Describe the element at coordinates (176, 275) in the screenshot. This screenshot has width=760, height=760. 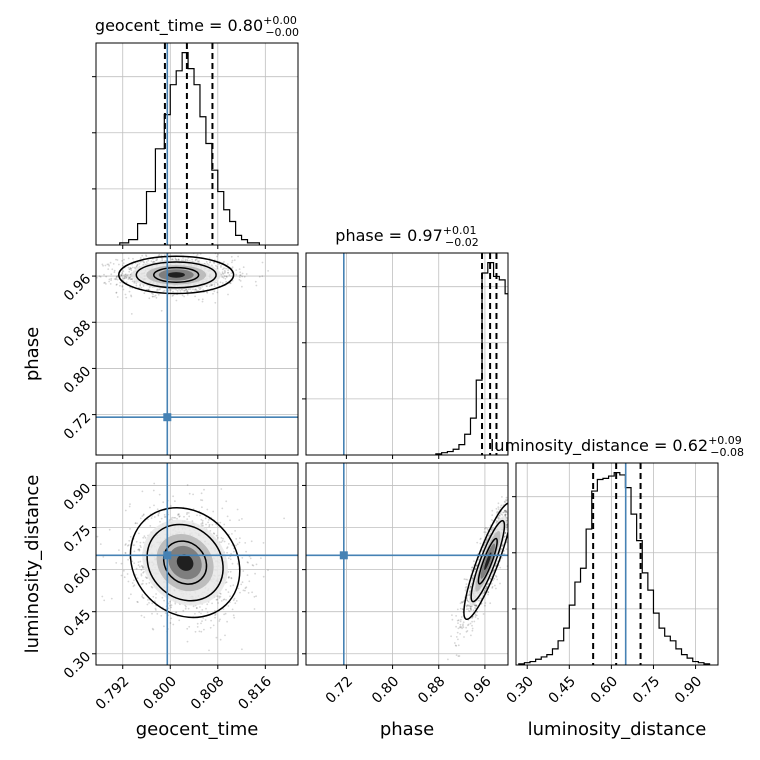
I see `density-level` at that location.